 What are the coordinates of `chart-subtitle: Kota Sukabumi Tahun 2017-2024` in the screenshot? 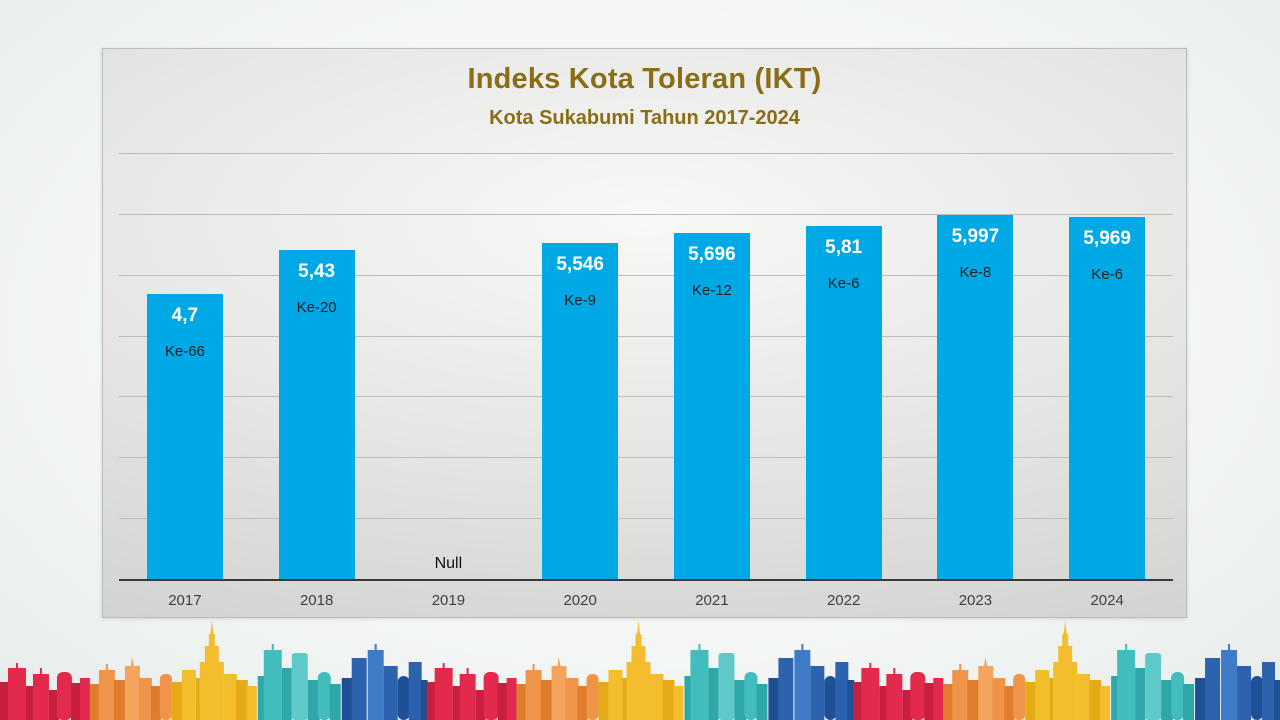 It's located at (644, 118).